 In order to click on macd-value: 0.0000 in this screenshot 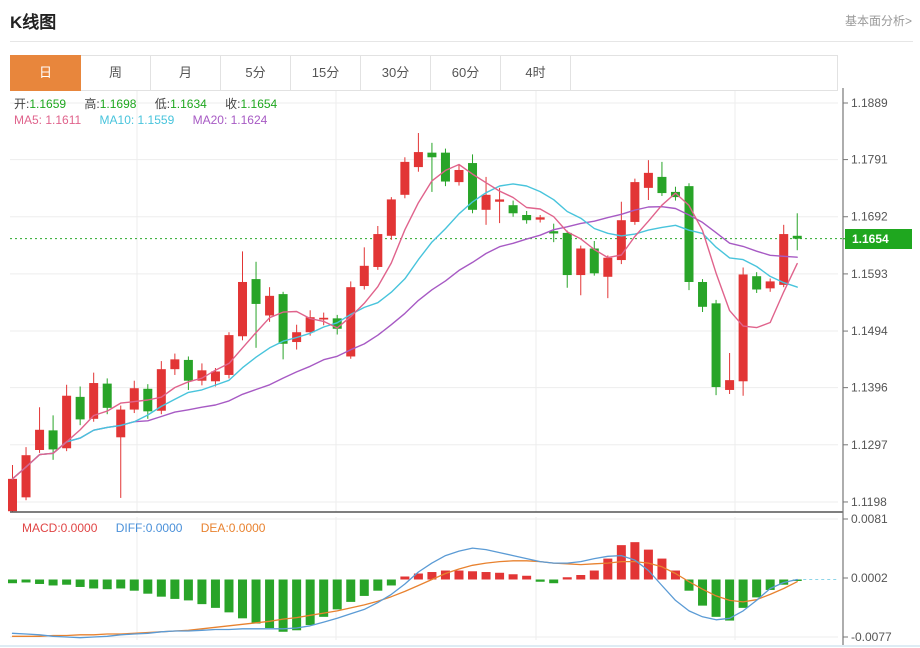, I will do `click(79, 528)`.